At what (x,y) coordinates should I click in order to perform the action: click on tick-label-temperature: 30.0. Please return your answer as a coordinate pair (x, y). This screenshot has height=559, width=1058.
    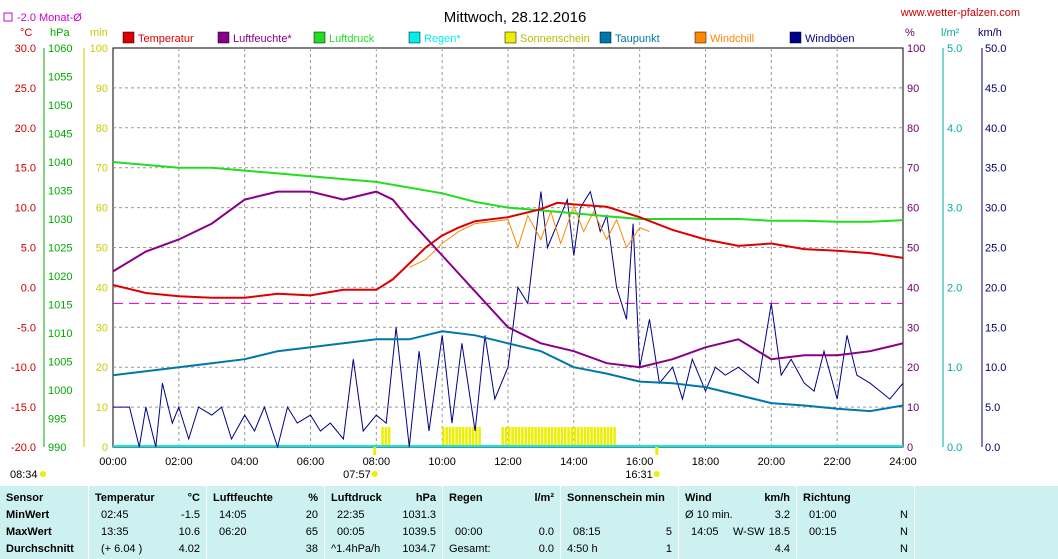
    Looking at the image, I should click on (25, 49).